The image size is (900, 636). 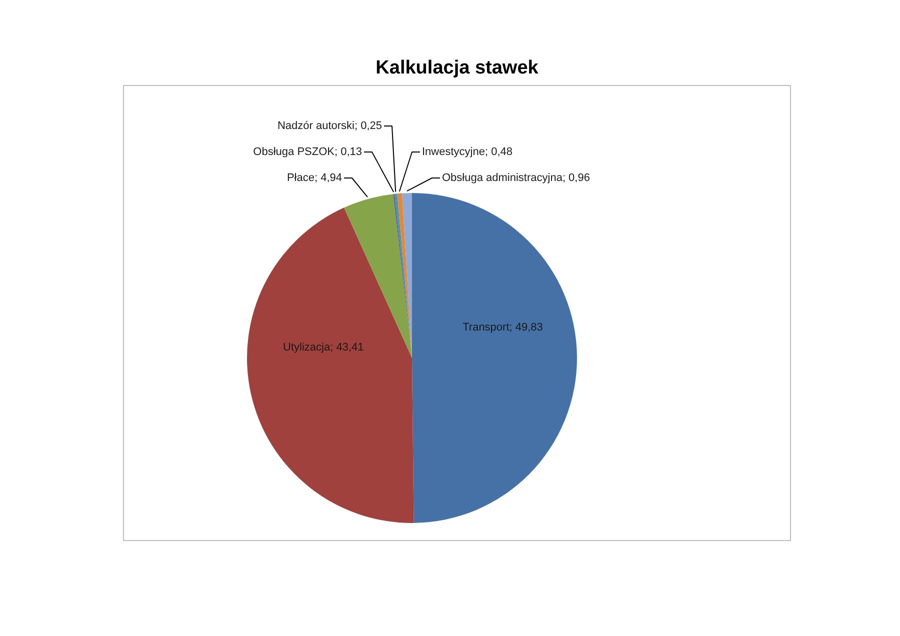 I want to click on slice-label: Utylizacja; 43,41, so click(x=323, y=348).